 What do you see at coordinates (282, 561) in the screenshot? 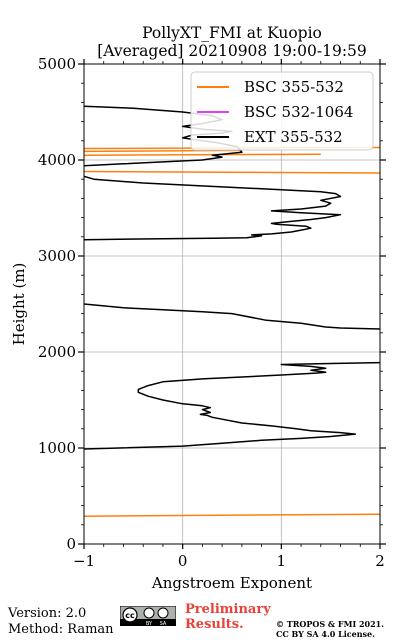
I see `x-tick-label: 1` at bounding box center [282, 561].